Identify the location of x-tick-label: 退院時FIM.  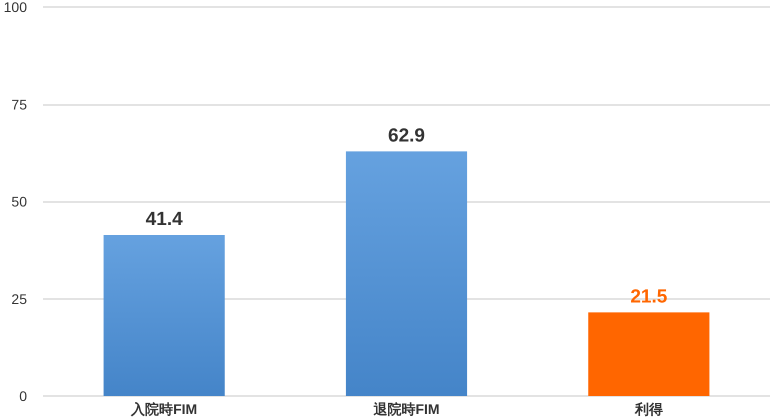
(406, 409).